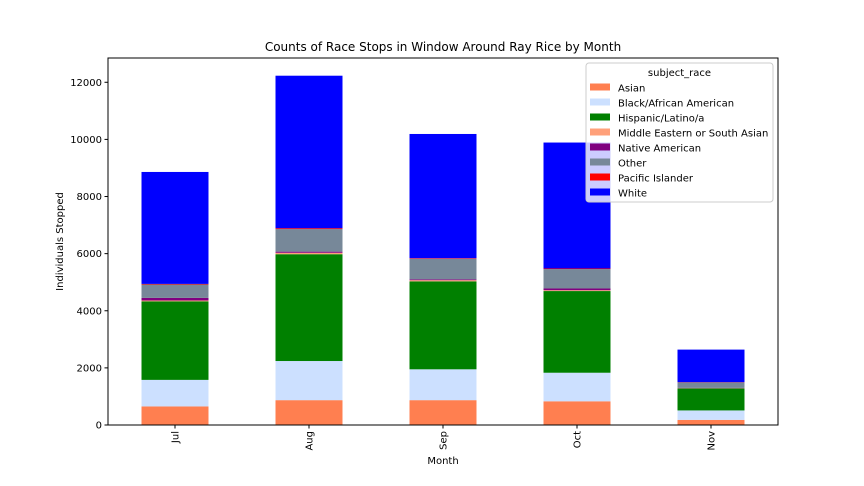 Image resolution: width=864 pixels, height=486 pixels. Describe the element at coordinates (676, 104) in the screenshot. I see `legend-label: Black/African American` at that location.